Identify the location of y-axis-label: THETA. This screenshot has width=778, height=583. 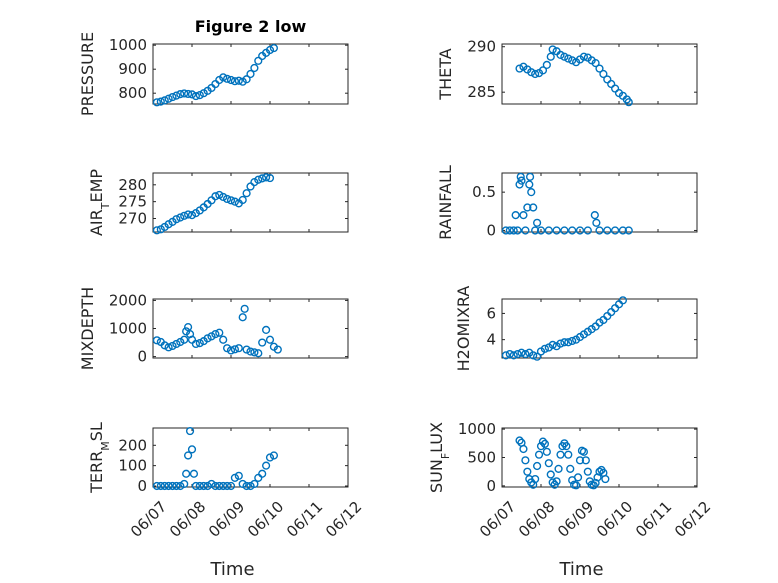
(445, 74).